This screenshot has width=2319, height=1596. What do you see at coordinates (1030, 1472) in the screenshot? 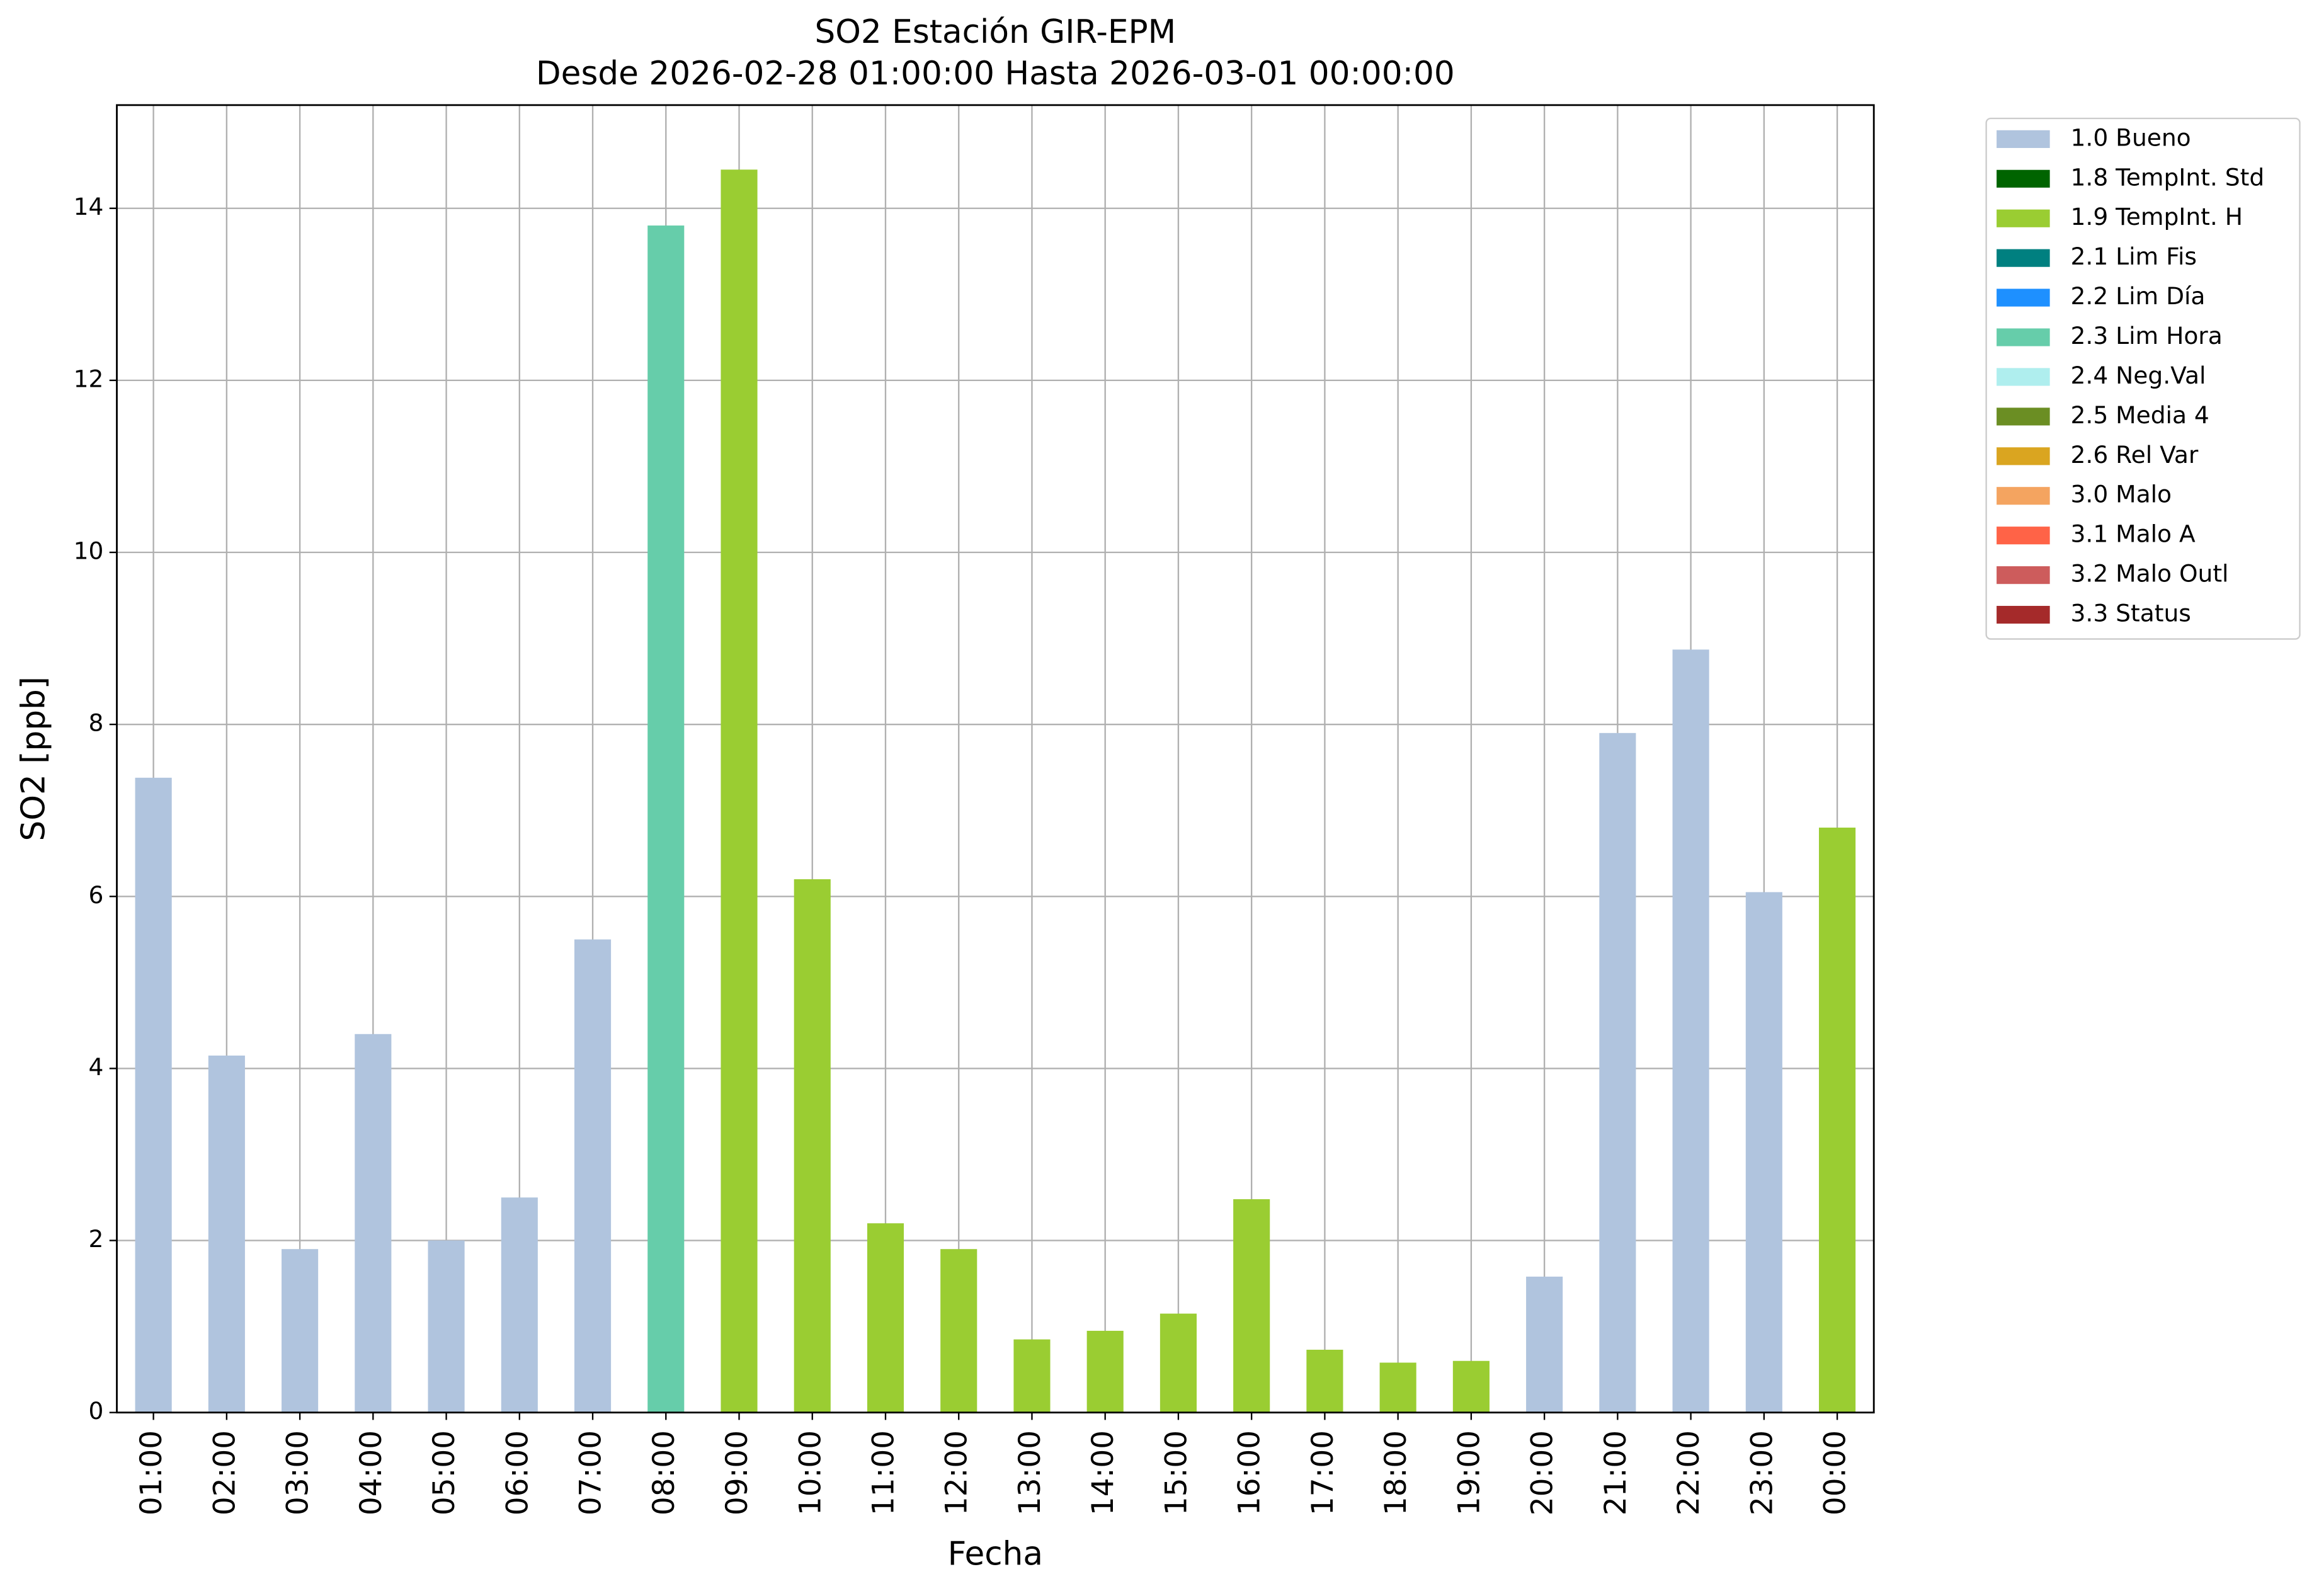
I see `x-tick-label: 13:00` at bounding box center [1030, 1472].